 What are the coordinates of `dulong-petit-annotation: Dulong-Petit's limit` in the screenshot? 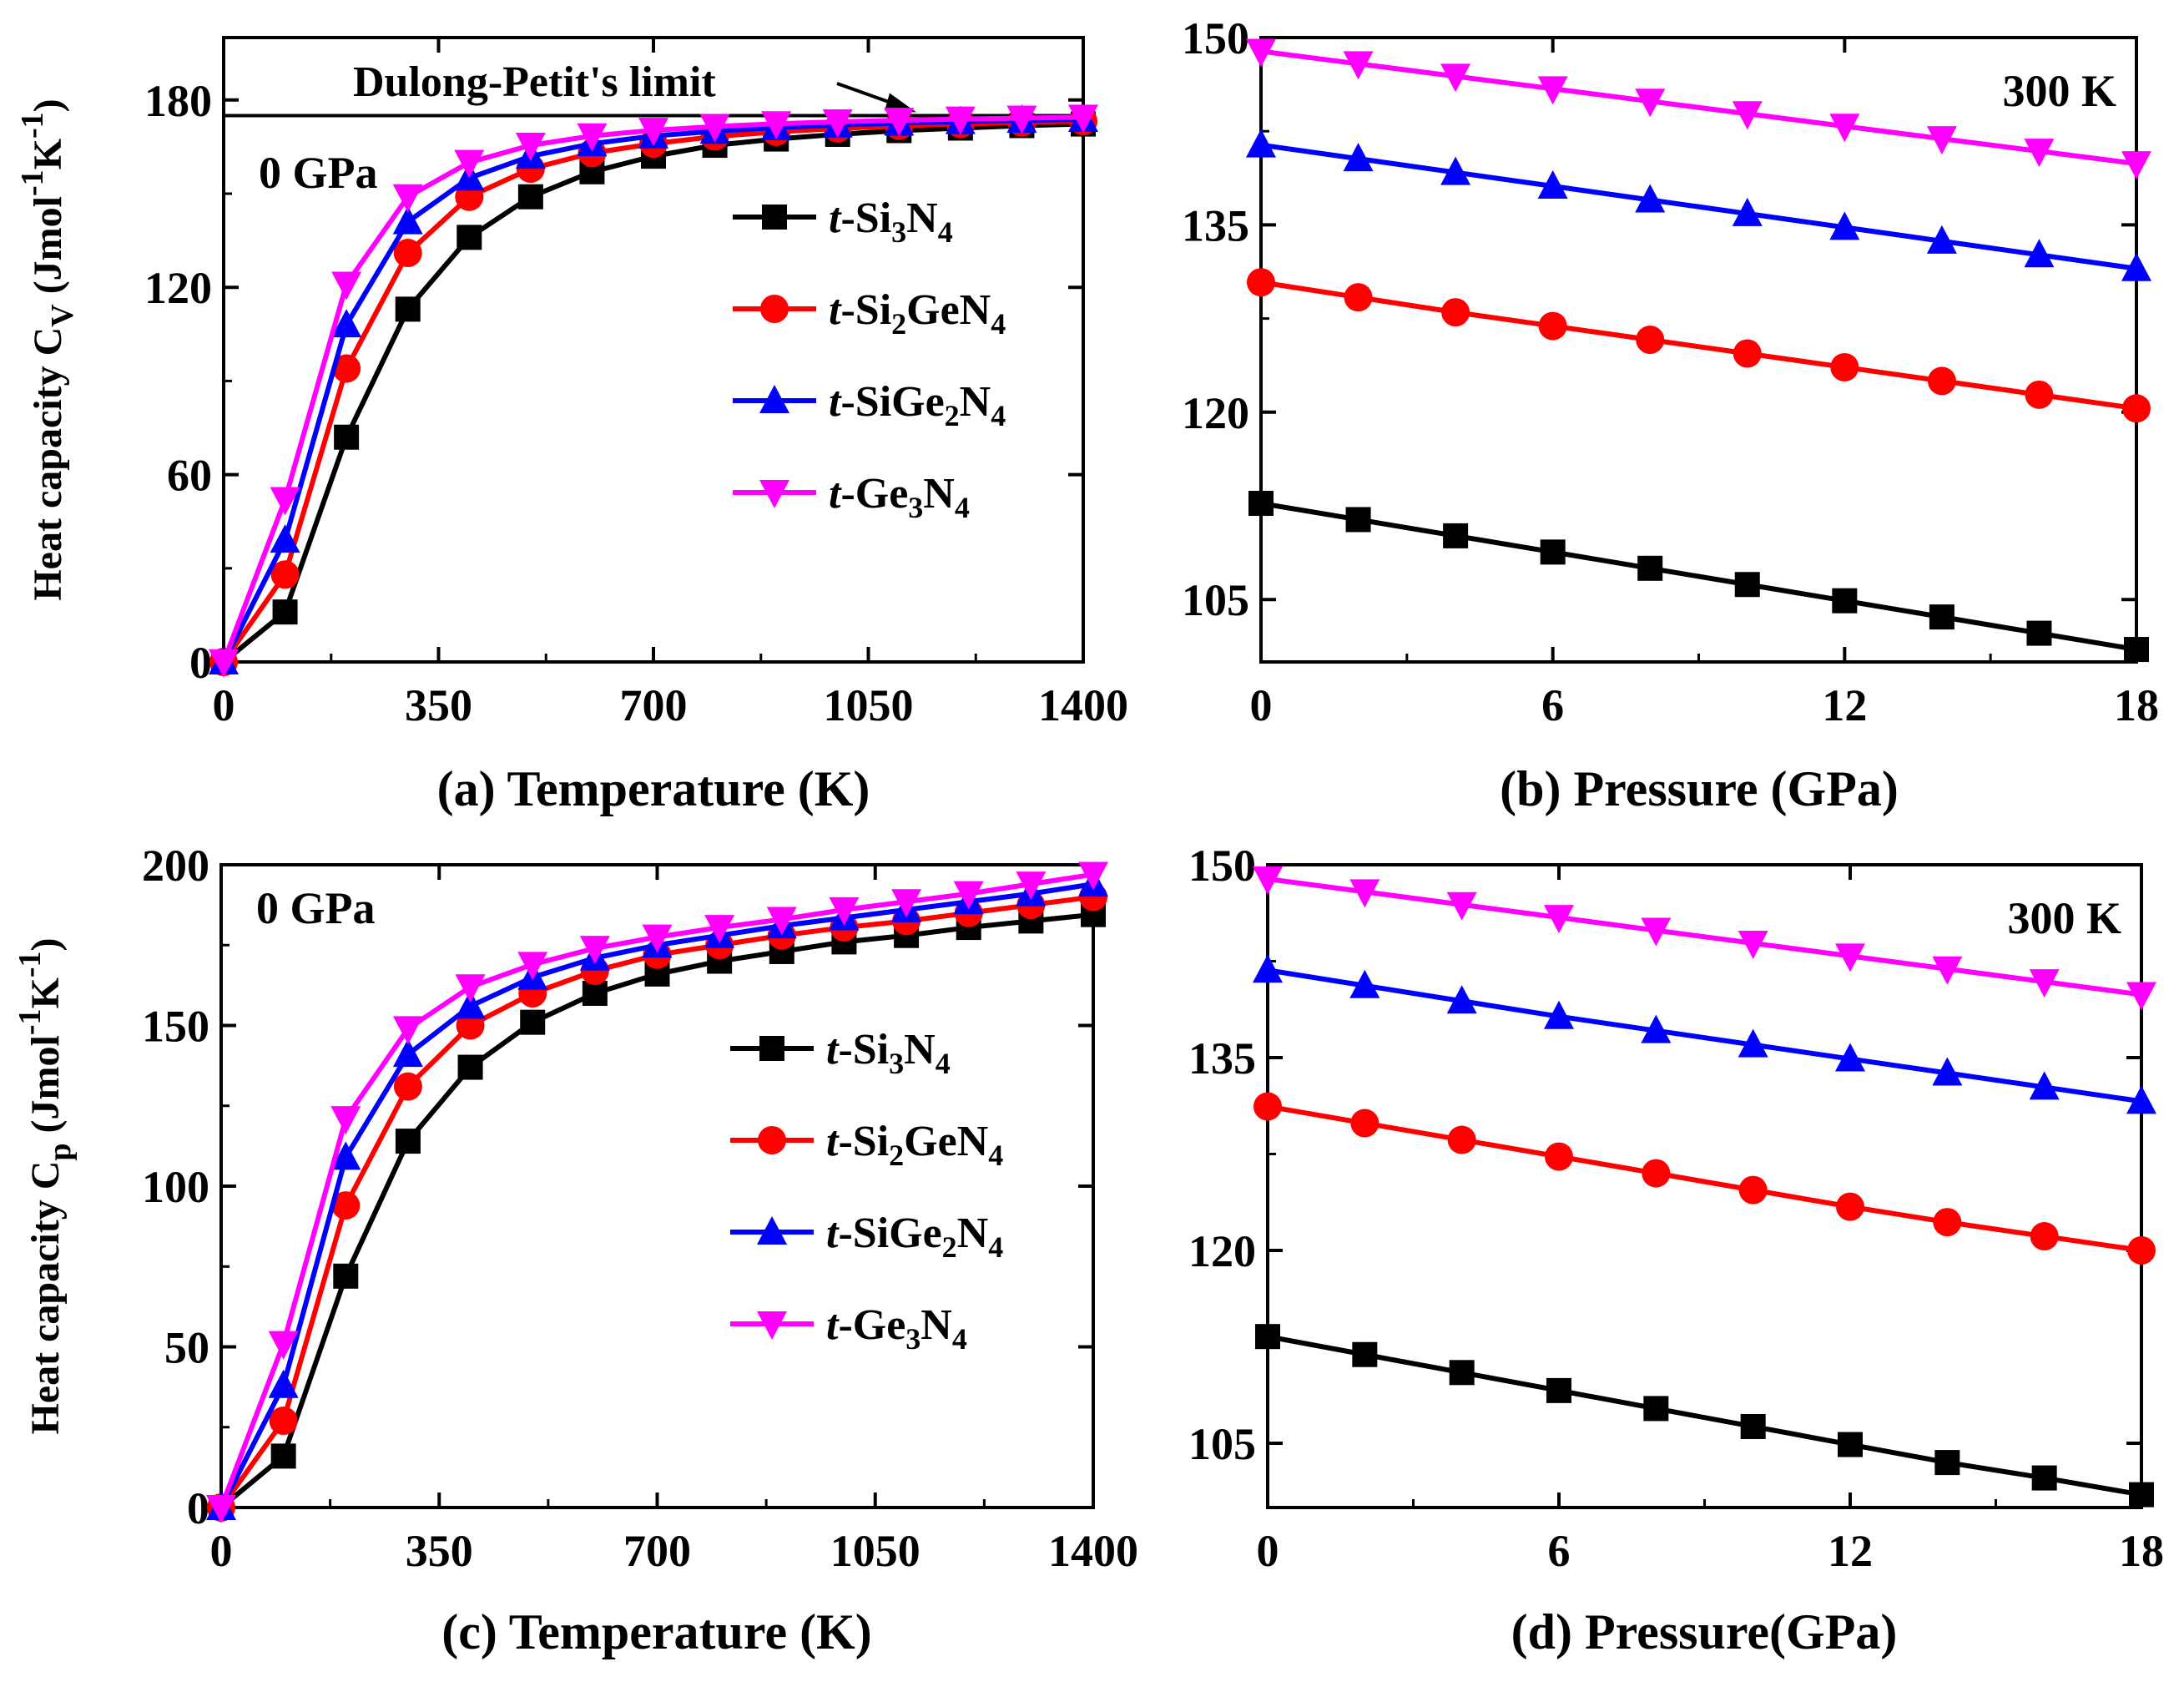 It's located at (534, 82).